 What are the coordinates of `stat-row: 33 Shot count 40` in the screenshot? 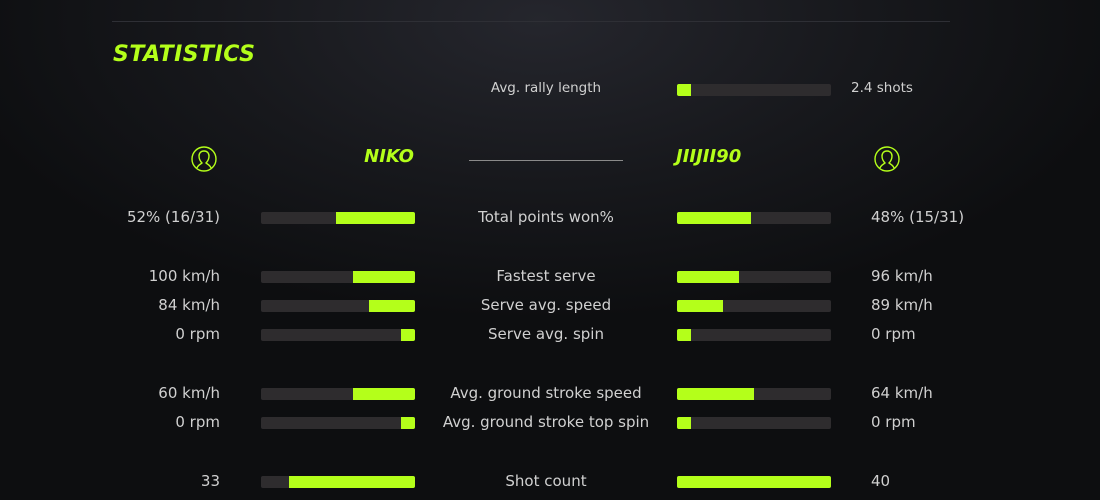 It's located at (550, 482).